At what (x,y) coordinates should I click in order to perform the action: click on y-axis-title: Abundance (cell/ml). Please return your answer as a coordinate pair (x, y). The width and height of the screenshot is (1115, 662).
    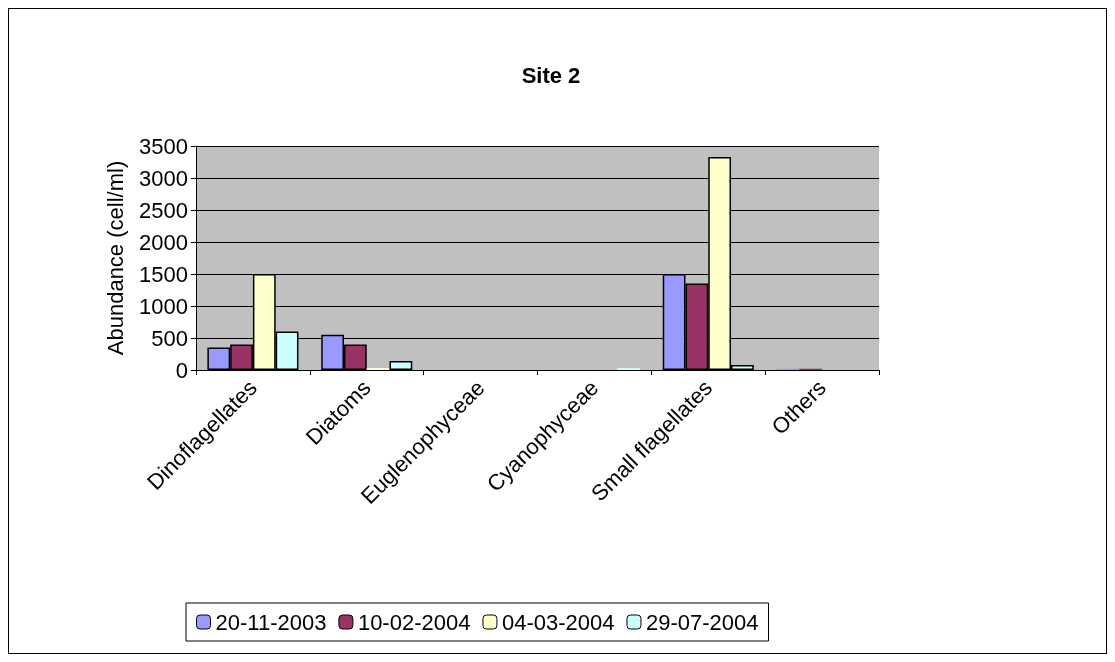
    Looking at the image, I should click on (115, 258).